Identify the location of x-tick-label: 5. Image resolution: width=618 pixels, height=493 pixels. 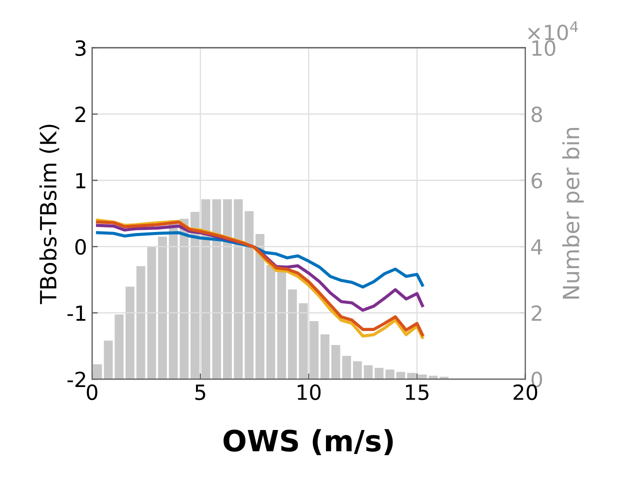
(200, 392).